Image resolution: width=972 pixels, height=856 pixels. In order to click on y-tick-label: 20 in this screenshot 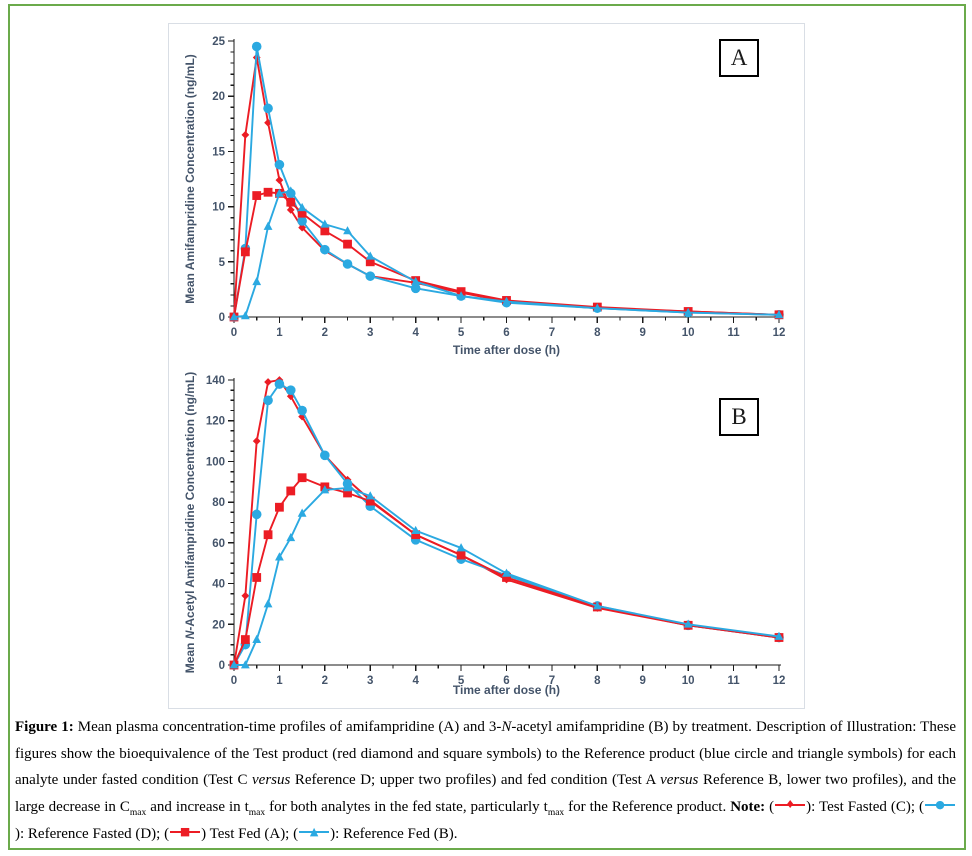, I will do `click(218, 97)`.